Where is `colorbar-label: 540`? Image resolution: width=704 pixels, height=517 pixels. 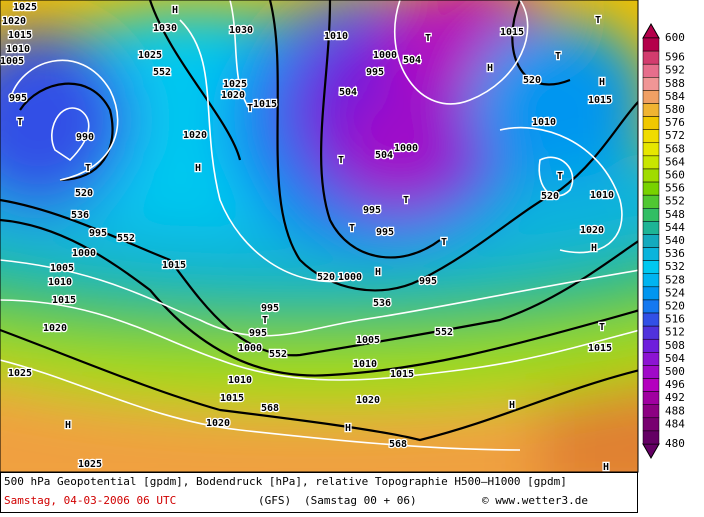
colorbar-label: 540 is located at coordinates (675, 240).